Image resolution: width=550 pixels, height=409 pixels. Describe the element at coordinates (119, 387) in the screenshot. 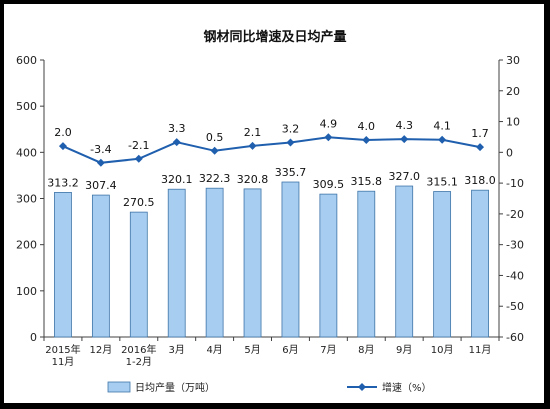

I see `legend-bar-swatch` at that location.